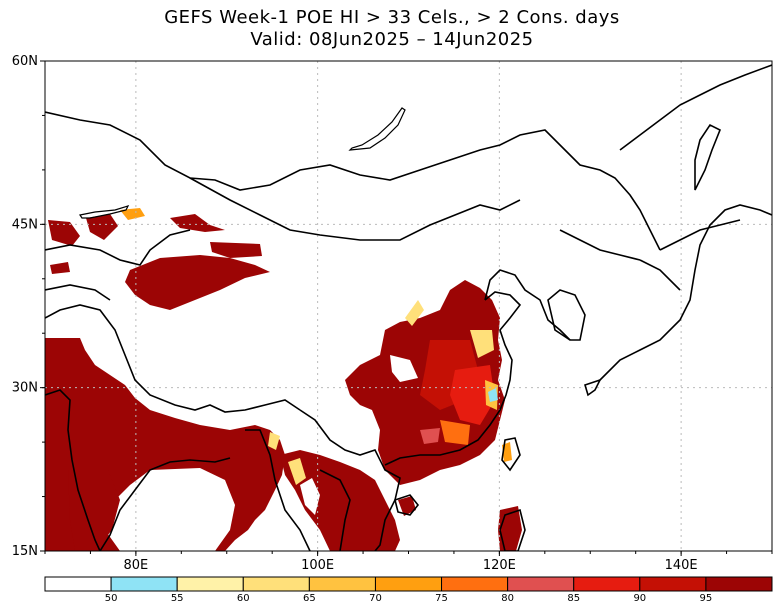 The height and width of the screenshot is (615, 784). Describe the element at coordinates (104, 212) in the screenshot. I see `lake-balkhash` at that location.